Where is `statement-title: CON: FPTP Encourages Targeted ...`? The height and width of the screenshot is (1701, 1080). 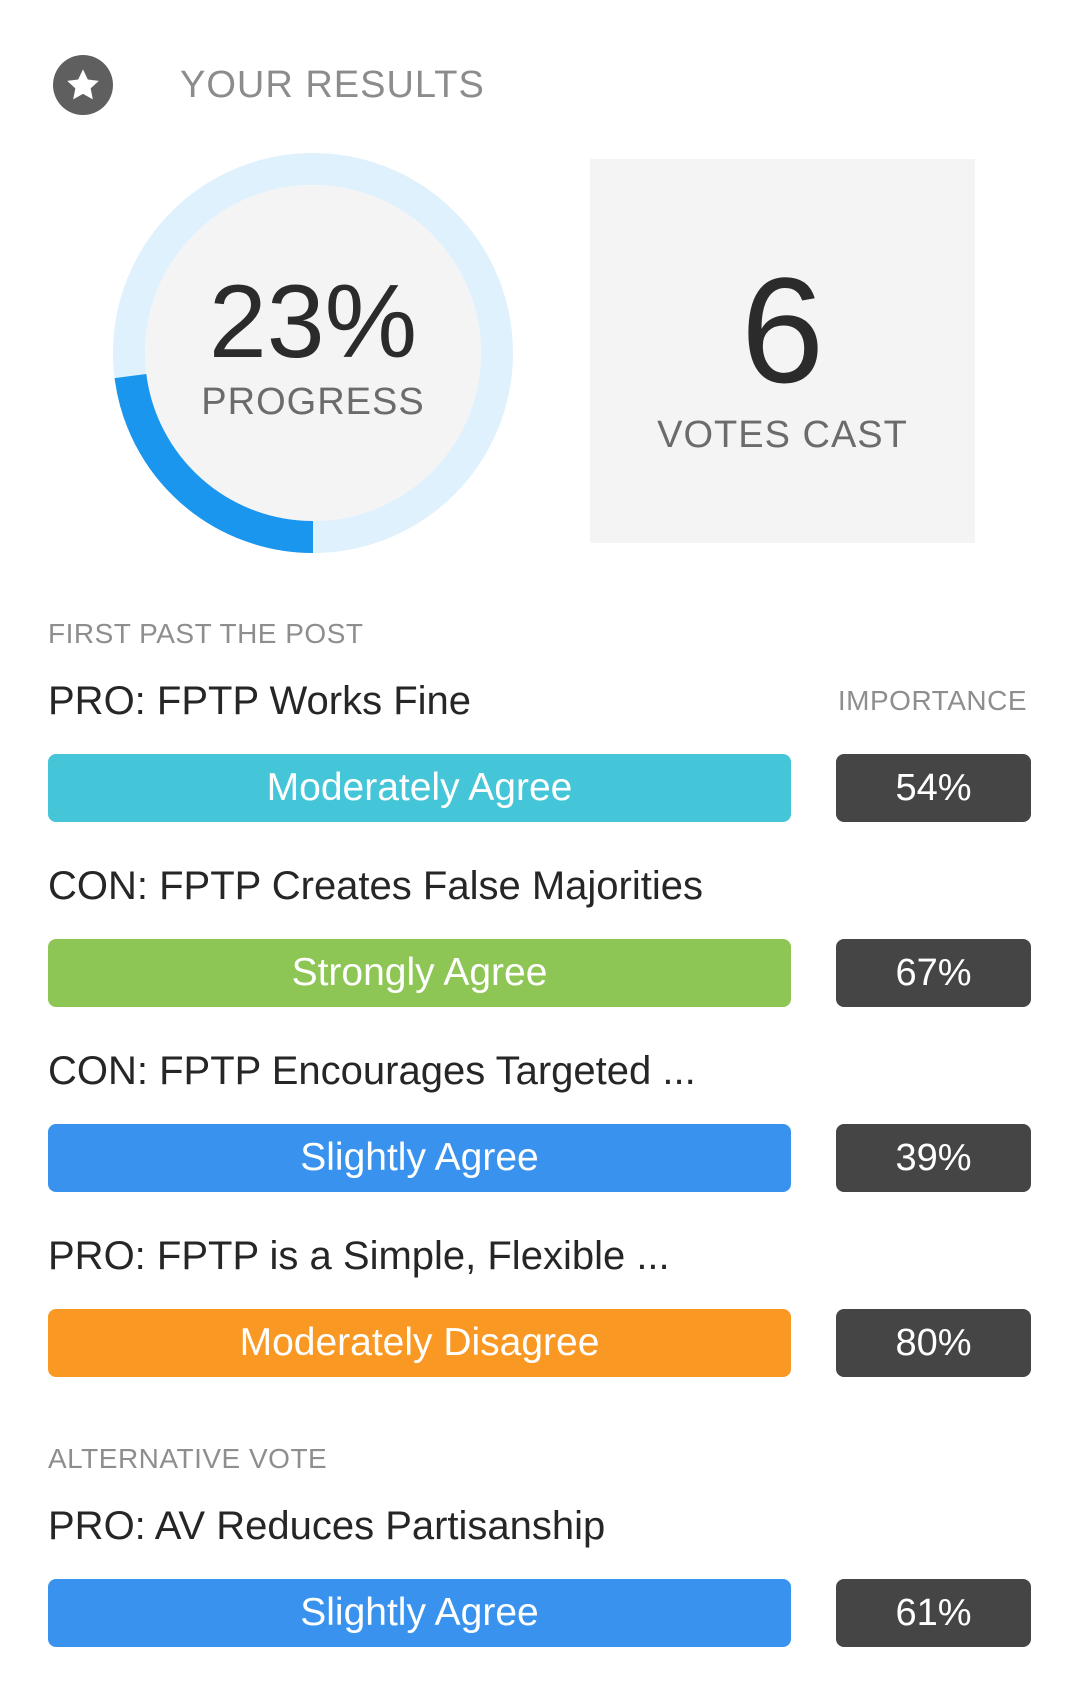 statement-title: CON: FPTP Encourages Targeted ... is located at coordinates (372, 1071).